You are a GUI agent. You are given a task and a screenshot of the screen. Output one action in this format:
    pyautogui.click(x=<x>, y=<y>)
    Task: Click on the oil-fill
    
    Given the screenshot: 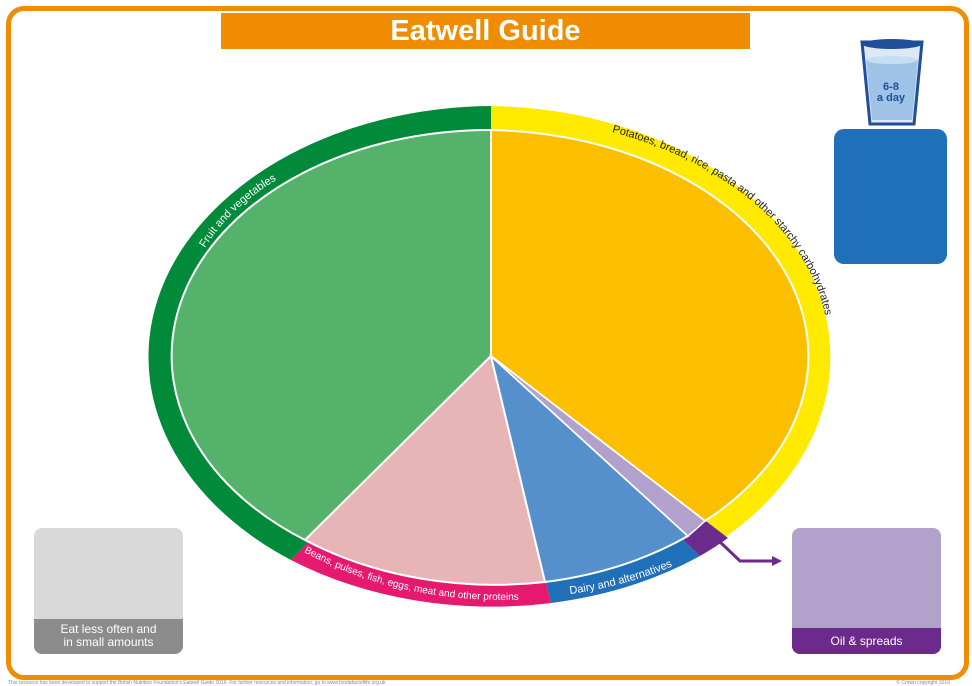 What is the action you would take?
    pyautogui.click(x=598, y=446)
    